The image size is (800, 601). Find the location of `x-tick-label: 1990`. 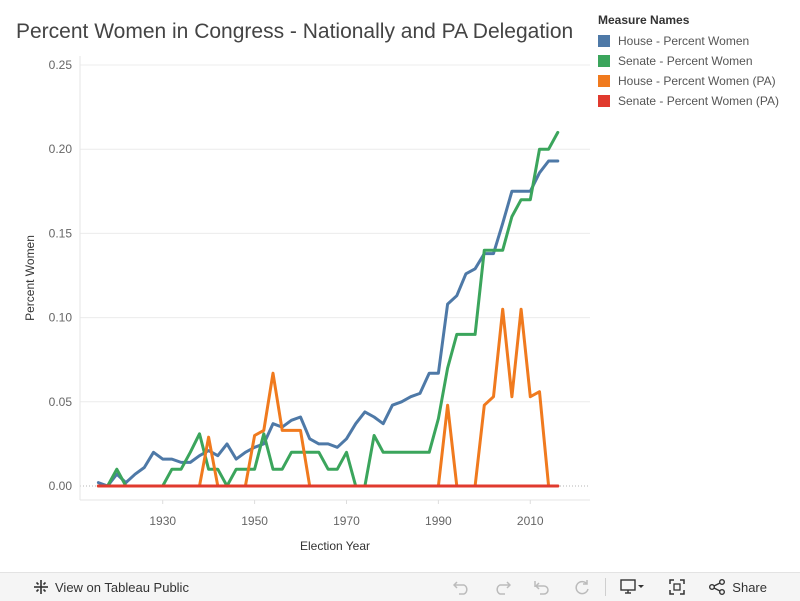

x-tick-label: 1990 is located at coordinates (438, 521).